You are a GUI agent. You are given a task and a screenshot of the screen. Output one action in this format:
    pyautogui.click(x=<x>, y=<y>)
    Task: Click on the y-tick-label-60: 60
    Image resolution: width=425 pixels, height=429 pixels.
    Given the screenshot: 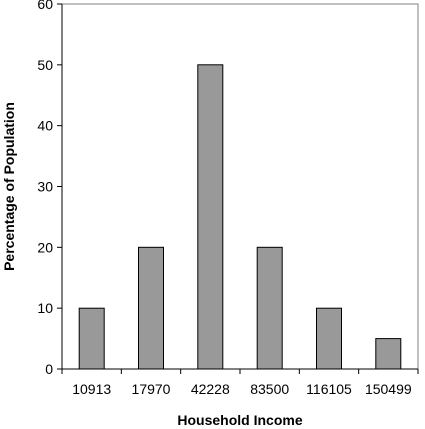 What is the action you would take?
    pyautogui.click(x=45, y=6)
    